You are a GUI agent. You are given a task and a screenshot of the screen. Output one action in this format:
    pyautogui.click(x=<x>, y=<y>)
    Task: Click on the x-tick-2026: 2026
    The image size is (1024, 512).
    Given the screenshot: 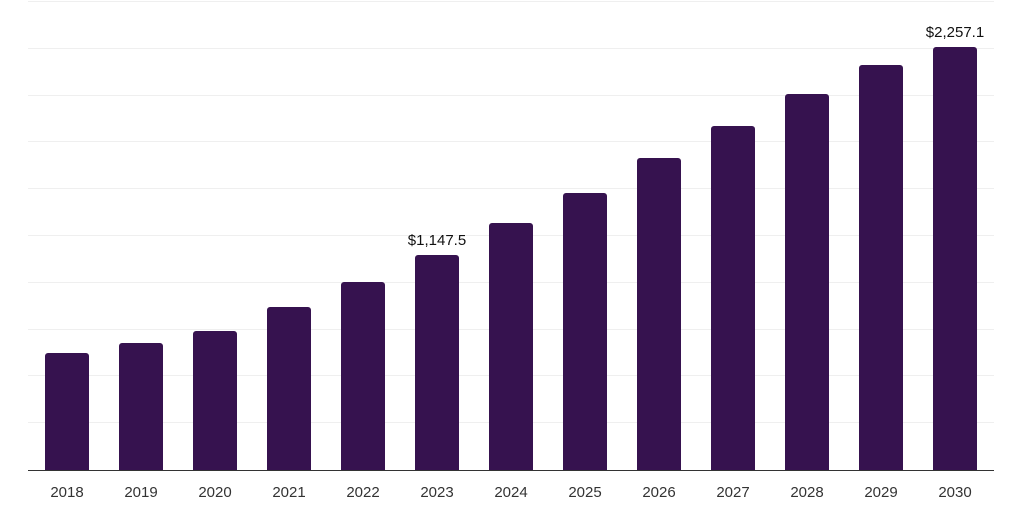 What is the action you would take?
    pyautogui.click(x=659, y=492)
    